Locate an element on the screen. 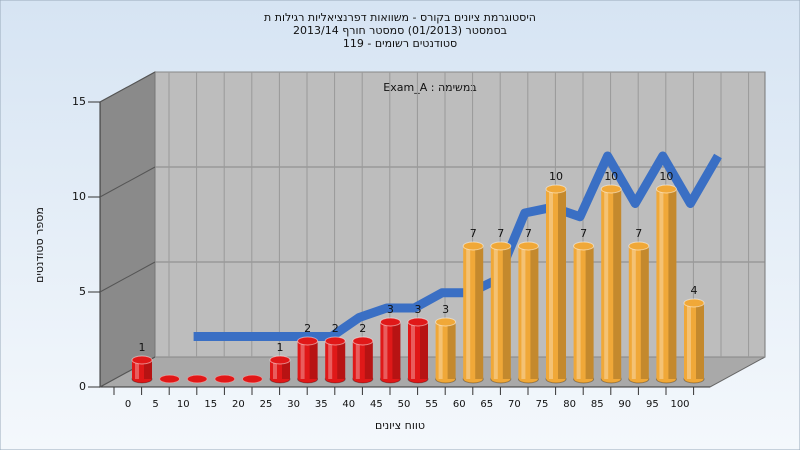 The width and height of the screenshot is (800, 450). x-tick-label: 95 is located at coordinates (652, 404).